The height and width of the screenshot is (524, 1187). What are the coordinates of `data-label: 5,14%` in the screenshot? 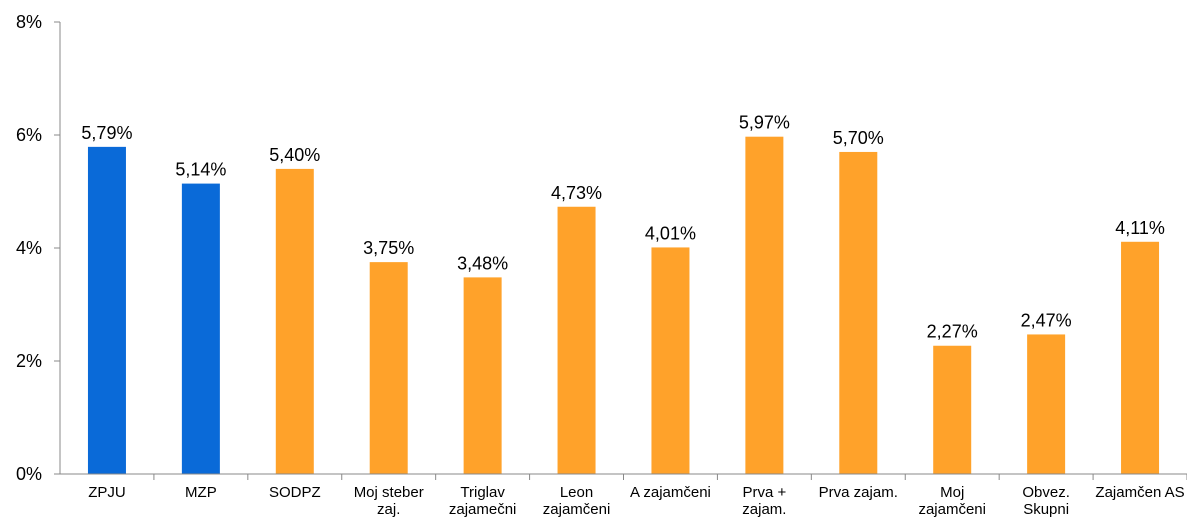 It's located at (200, 170).